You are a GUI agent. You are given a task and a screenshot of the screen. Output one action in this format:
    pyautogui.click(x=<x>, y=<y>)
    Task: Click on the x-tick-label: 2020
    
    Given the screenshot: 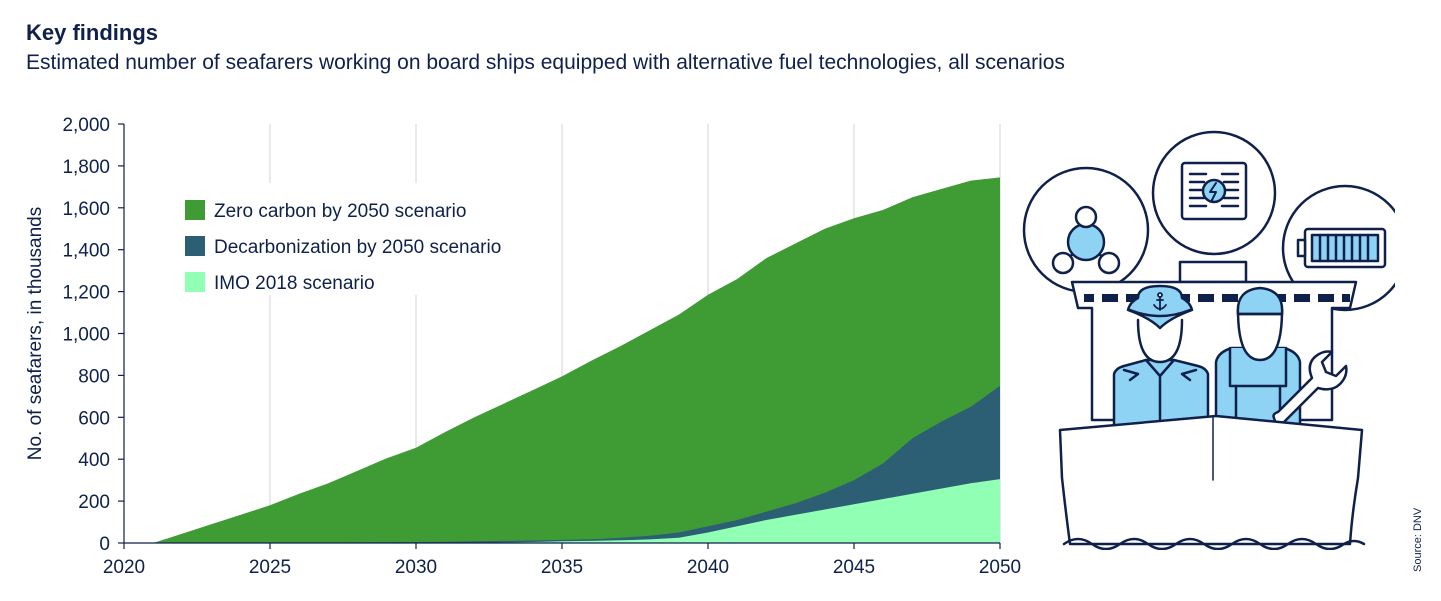 What is the action you would take?
    pyautogui.click(x=124, y=567)
    